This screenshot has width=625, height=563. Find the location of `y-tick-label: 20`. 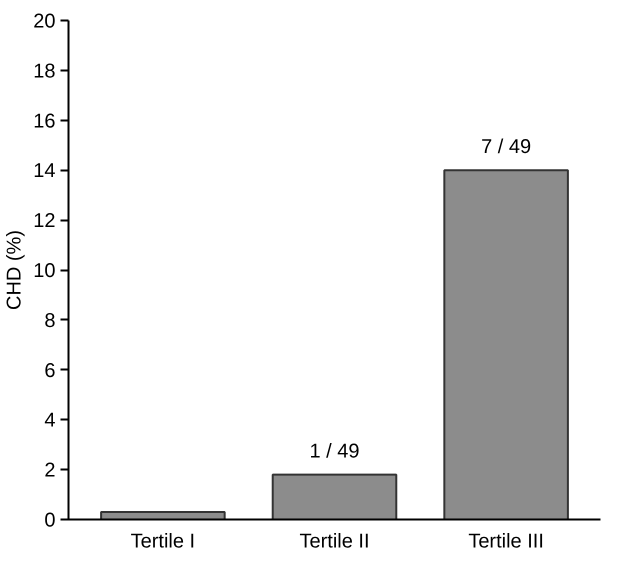

y-tick-label: 20 is located at coordinates (44, 21).